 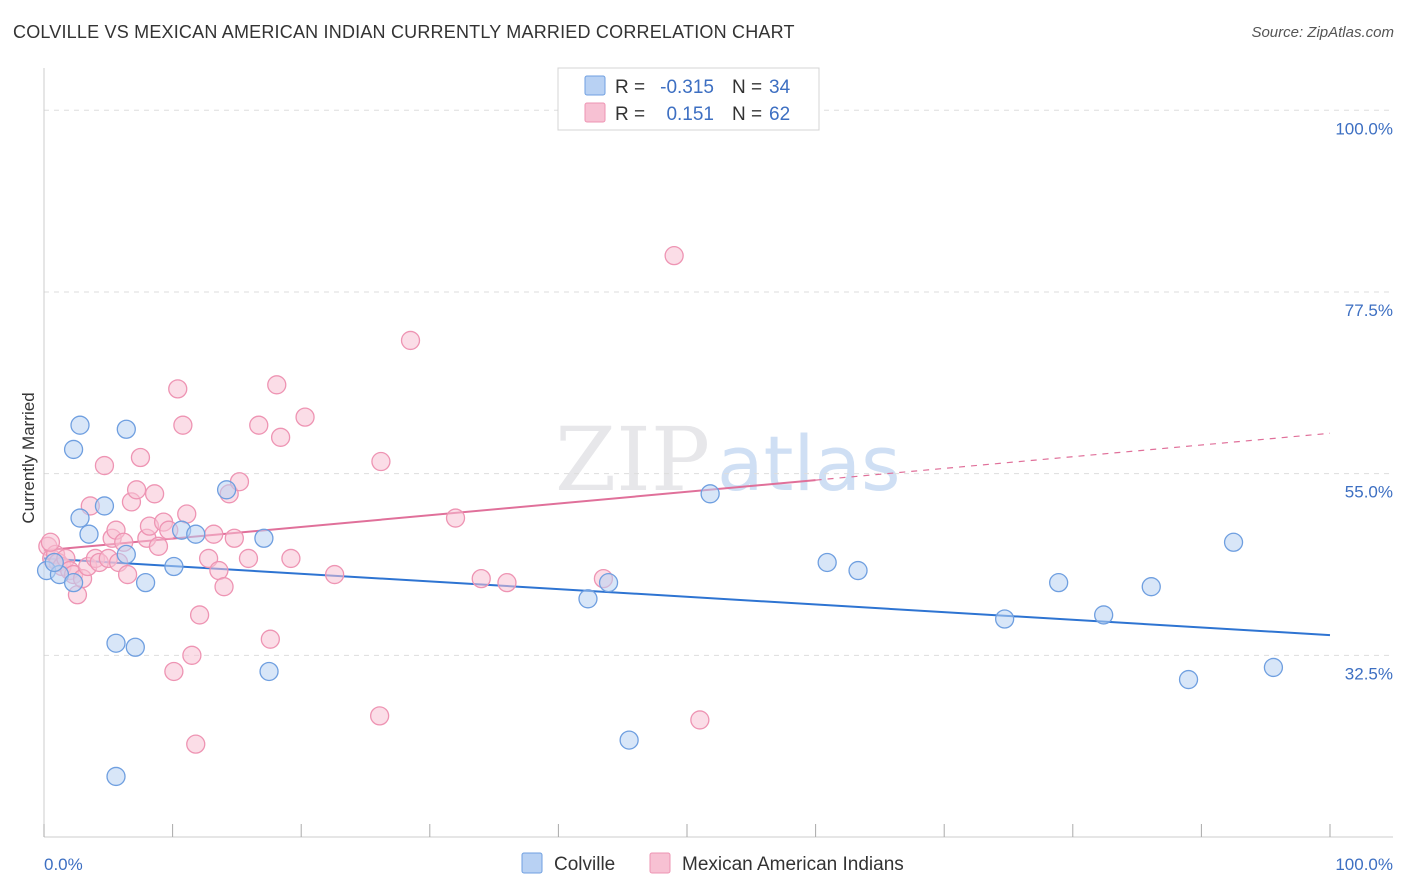 I want to click on trend-line-mexican-extension, so click(x=1073, y=456).